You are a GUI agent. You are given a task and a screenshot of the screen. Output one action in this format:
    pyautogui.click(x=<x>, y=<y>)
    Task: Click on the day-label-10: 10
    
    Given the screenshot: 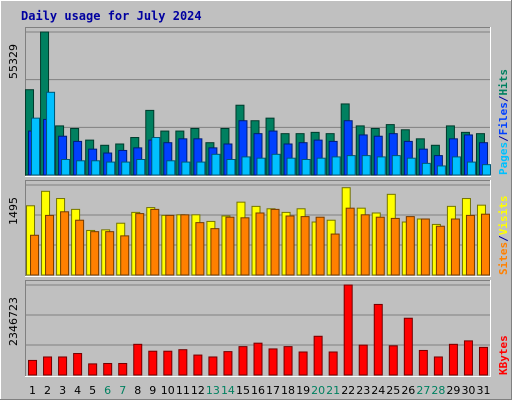 What is the action you would take?
    pyautogui.click(x=168, y=390)
    